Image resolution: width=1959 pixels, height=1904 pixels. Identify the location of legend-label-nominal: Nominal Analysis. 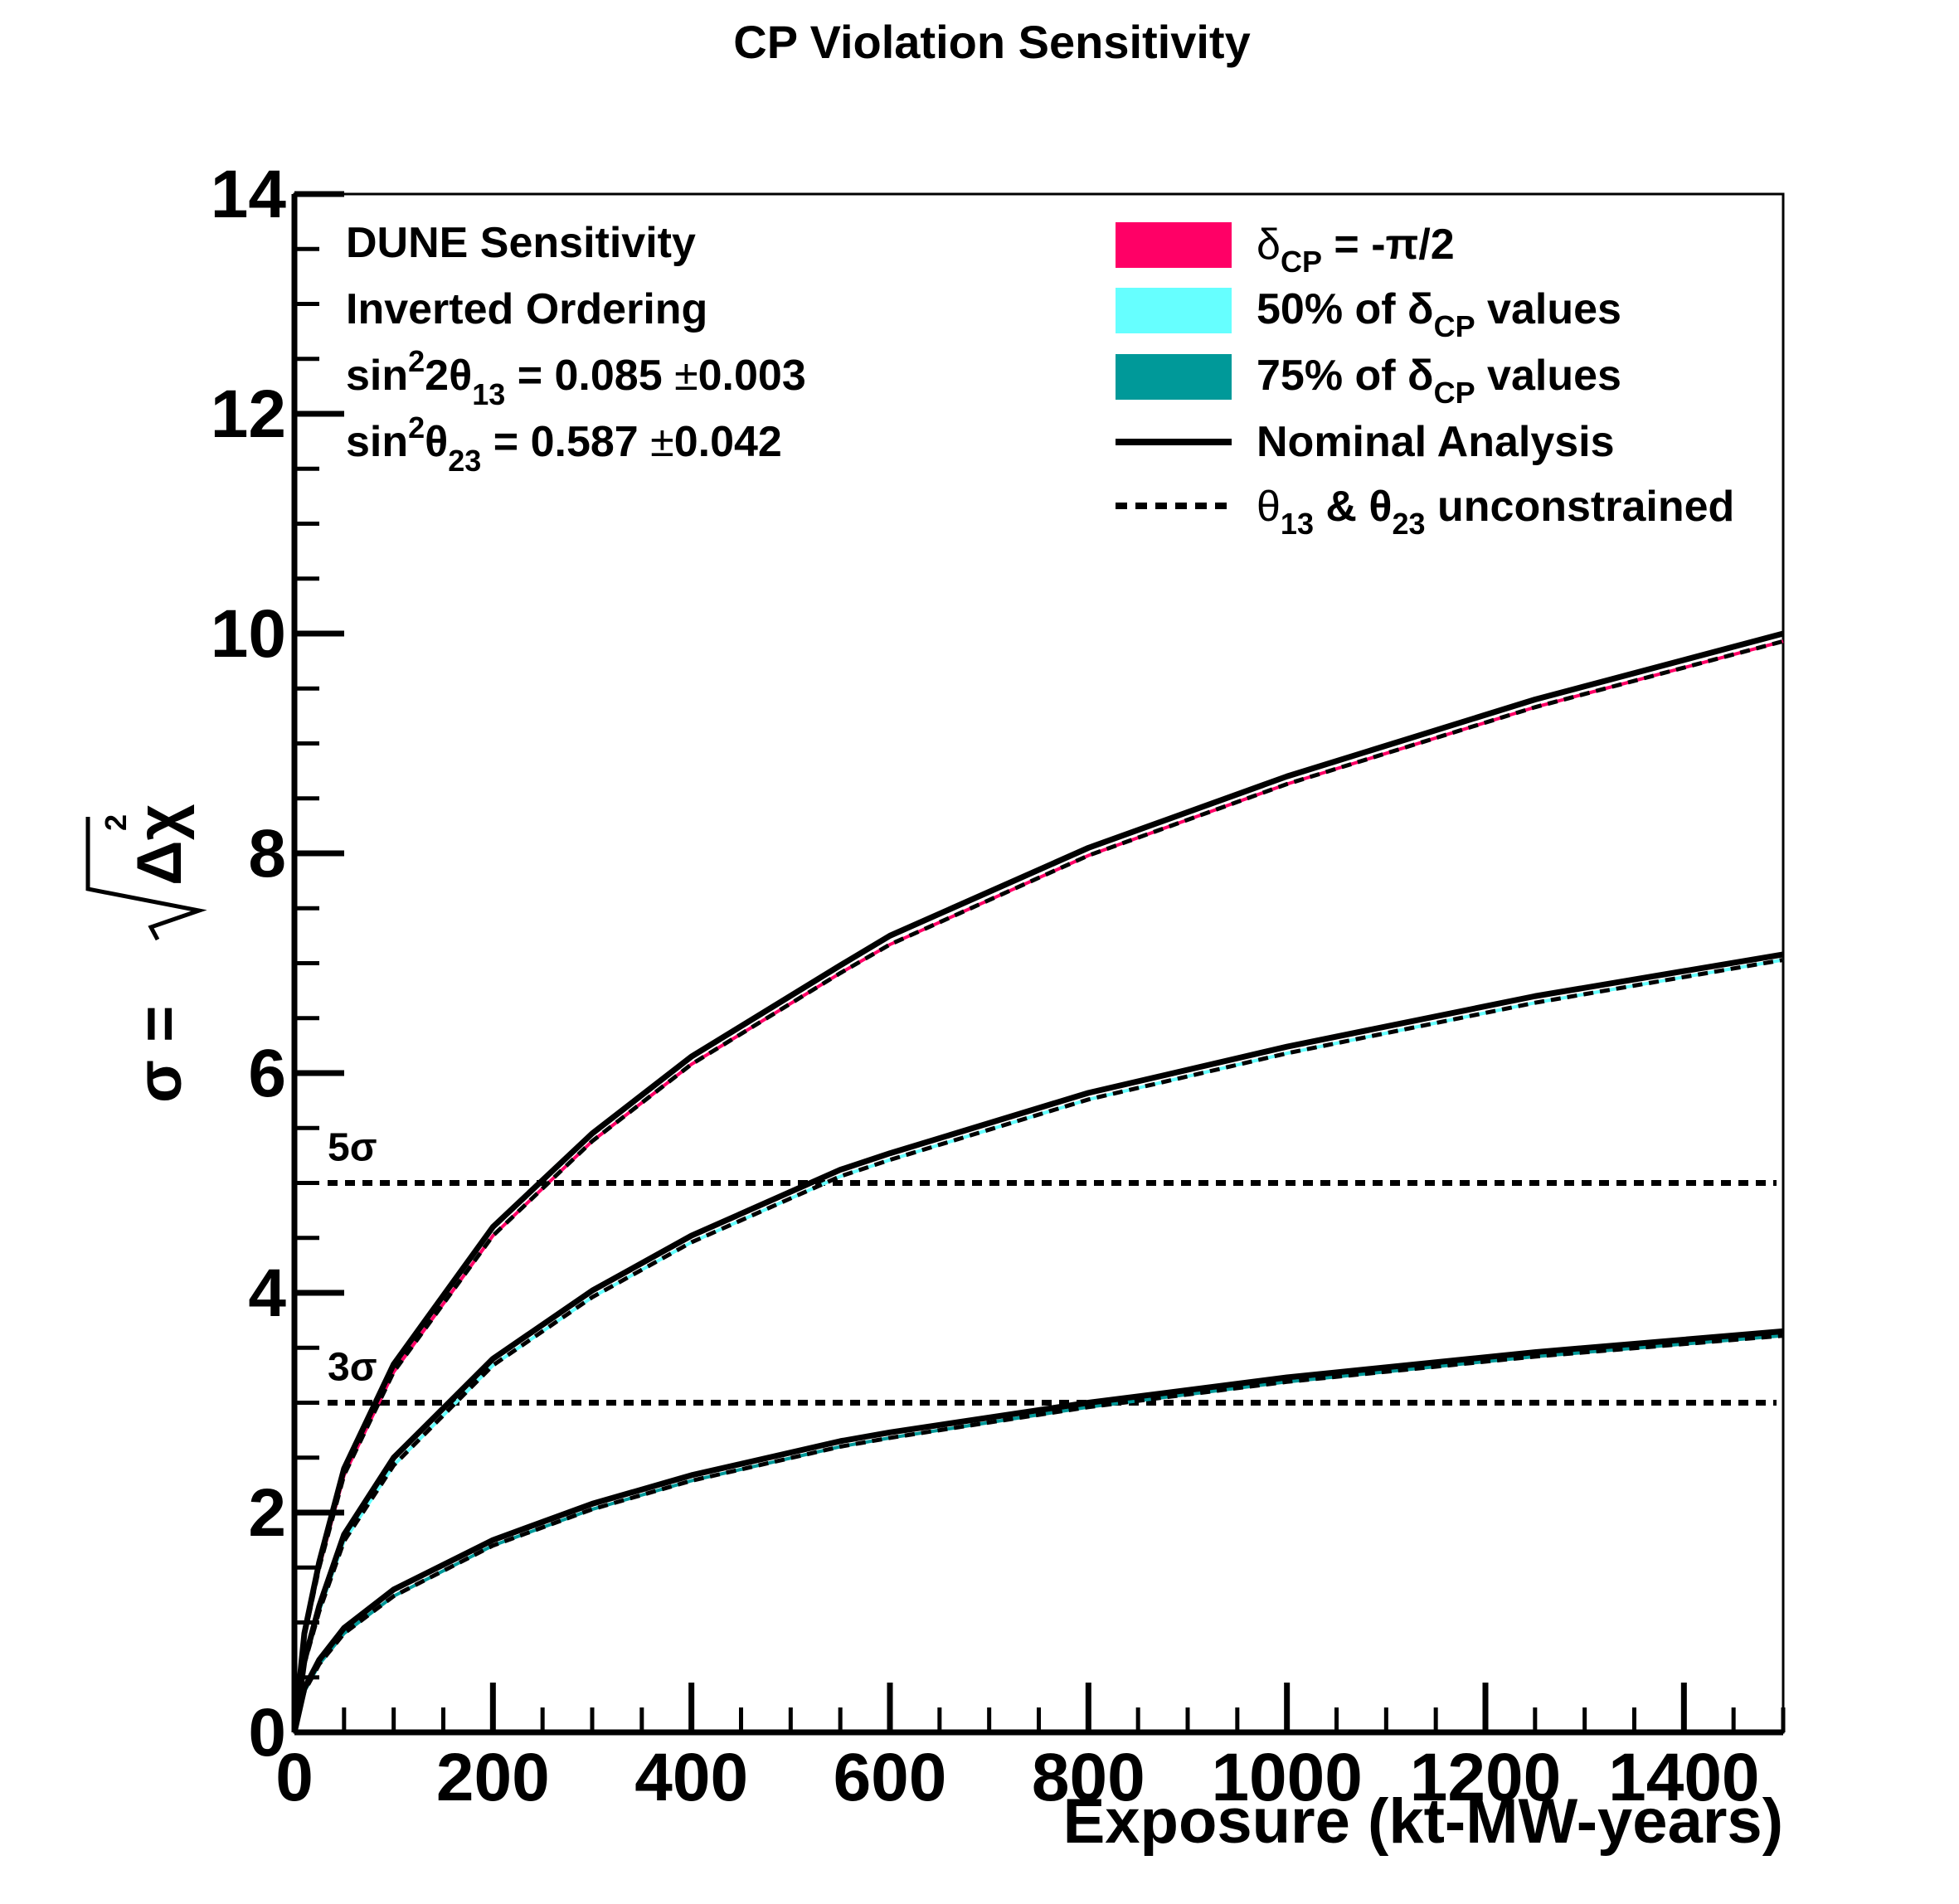
(1436, 442).